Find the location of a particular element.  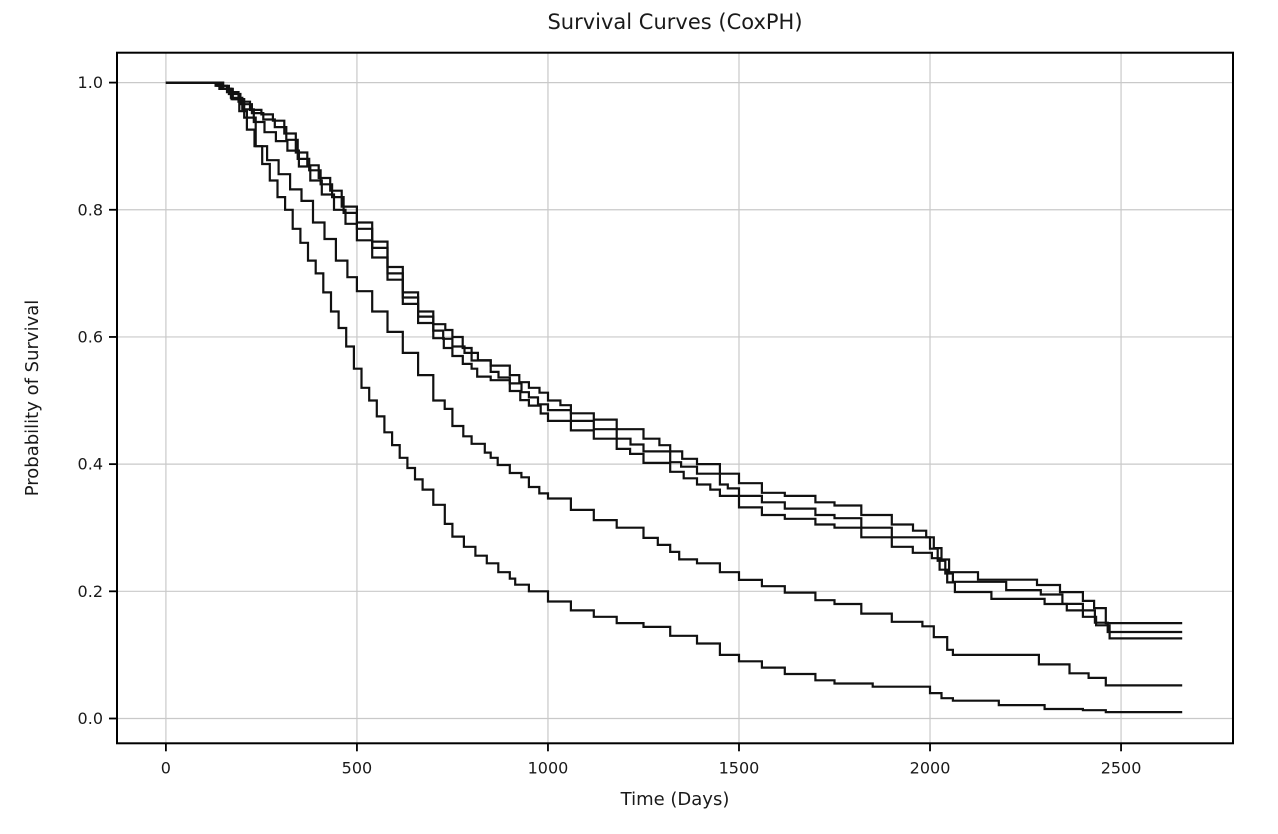

chart-title: Survival Curves (CoxPH) is located at coordinates (675, 22).